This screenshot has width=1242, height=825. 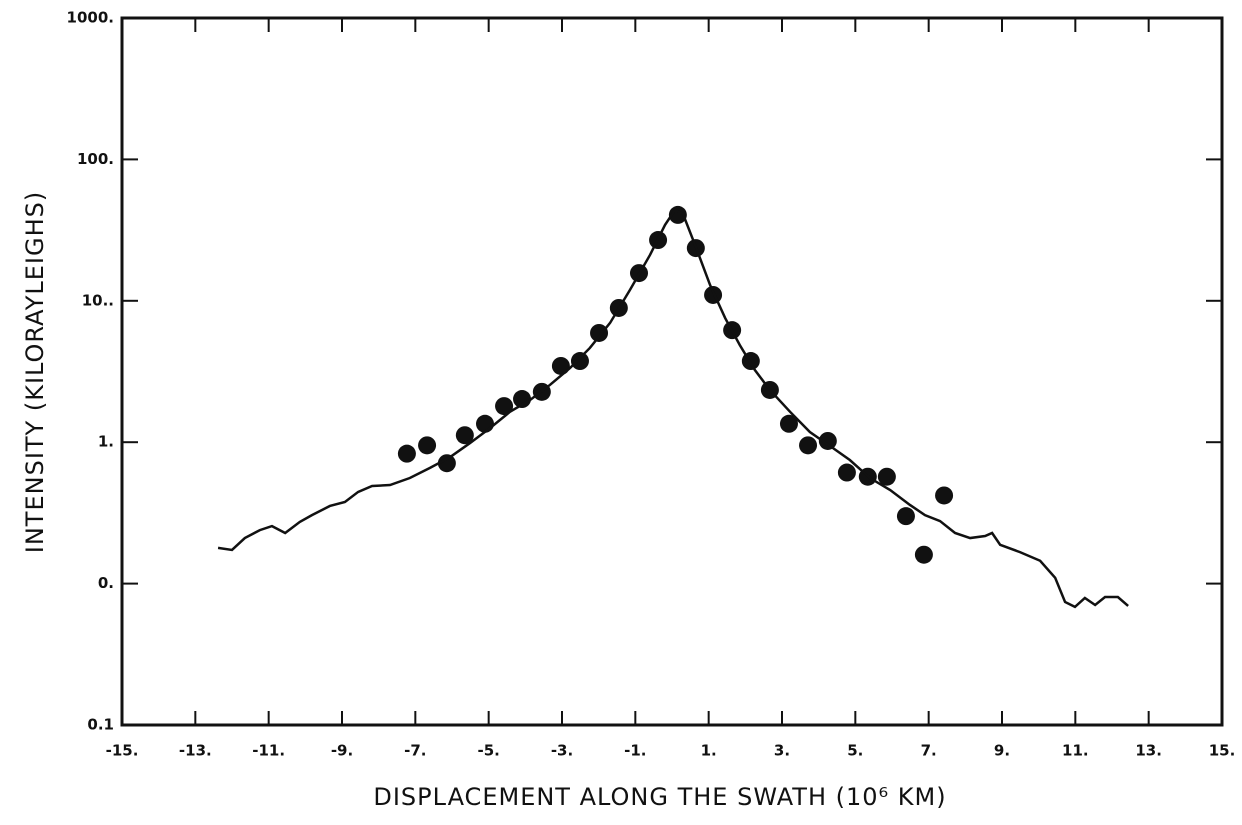 What do you see at coordinates (268, 751) in the screenshot?
I see `x-tick-label: -11.` at bounding box center [268, 751].